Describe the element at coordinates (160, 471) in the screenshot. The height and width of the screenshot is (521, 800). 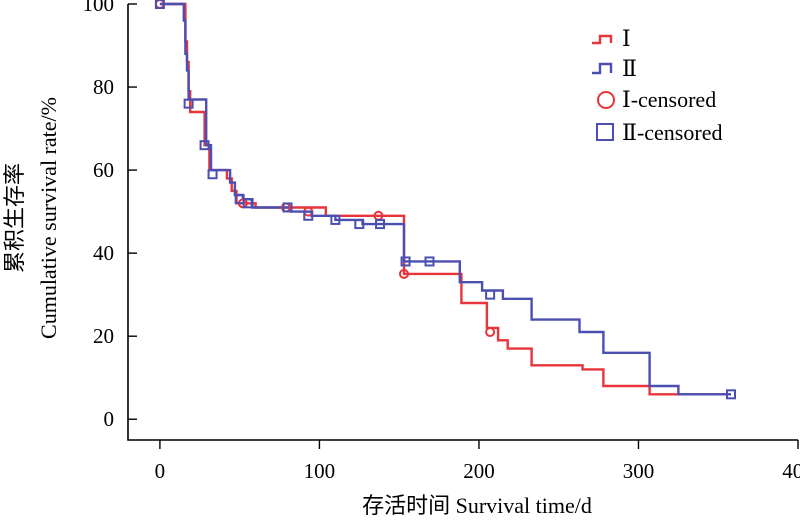
I see `x-tick-label: 0` at that location.